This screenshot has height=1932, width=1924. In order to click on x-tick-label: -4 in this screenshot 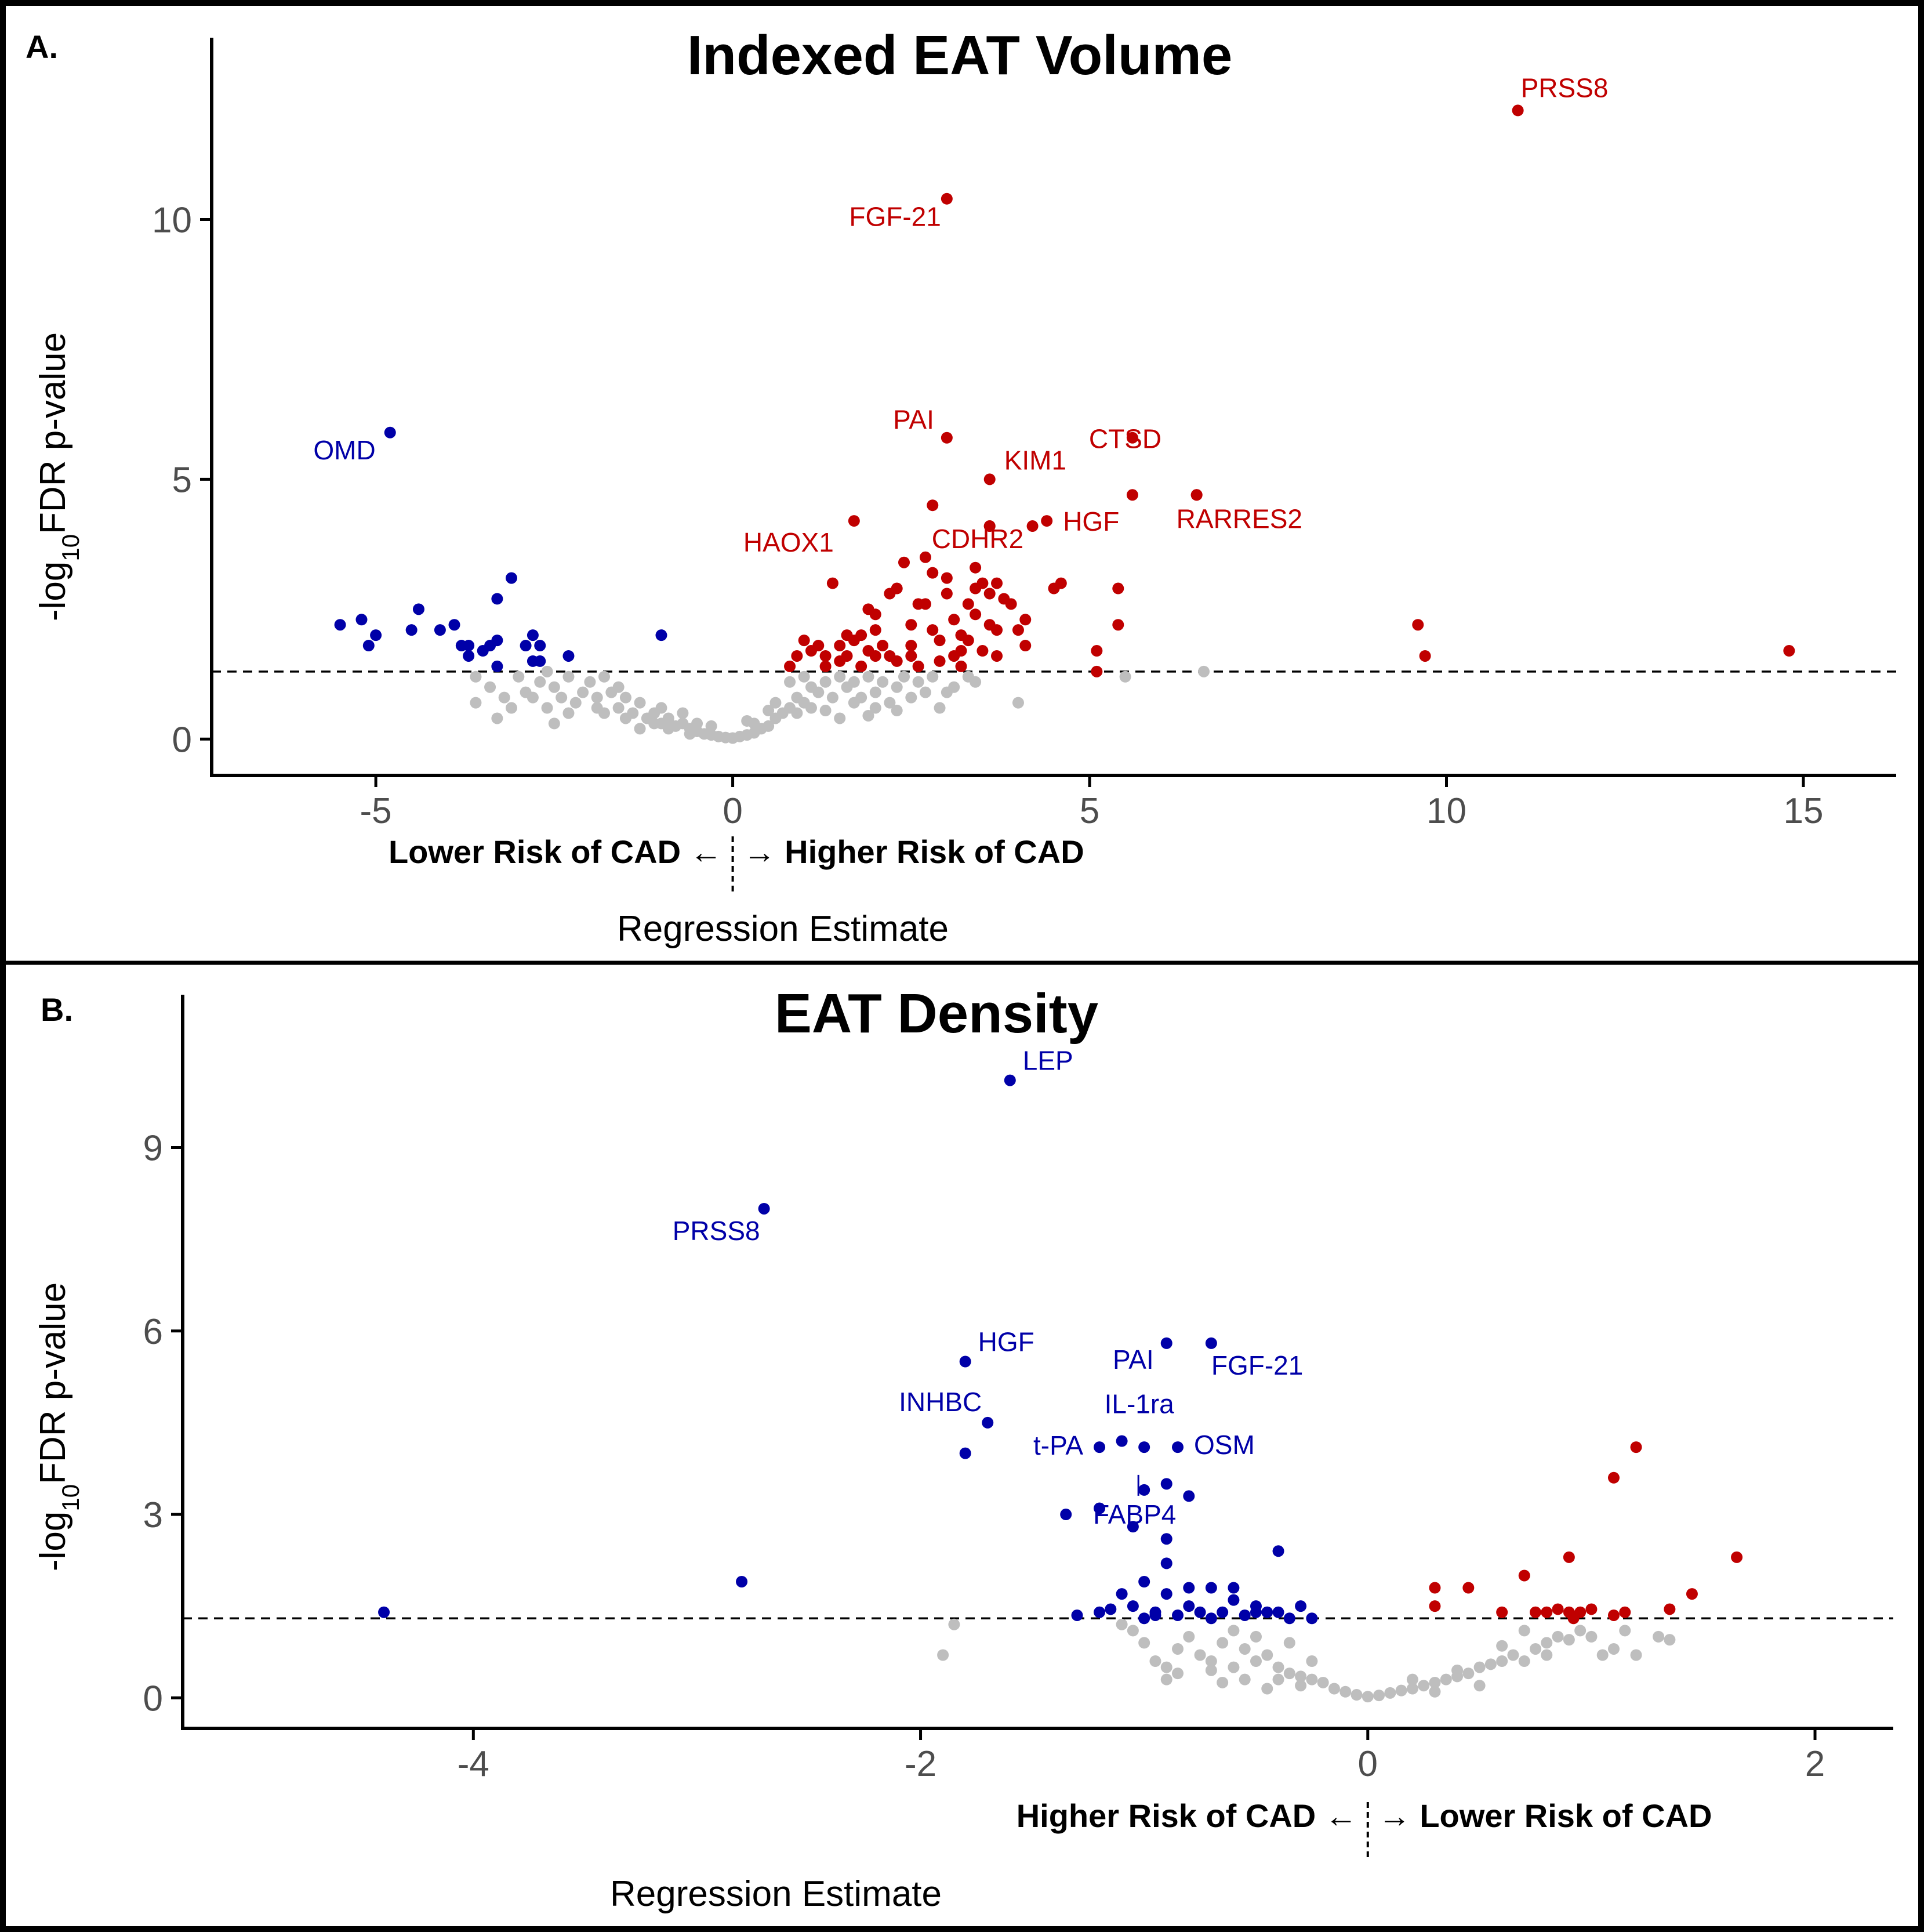, I will do `click(473, 1764)`.